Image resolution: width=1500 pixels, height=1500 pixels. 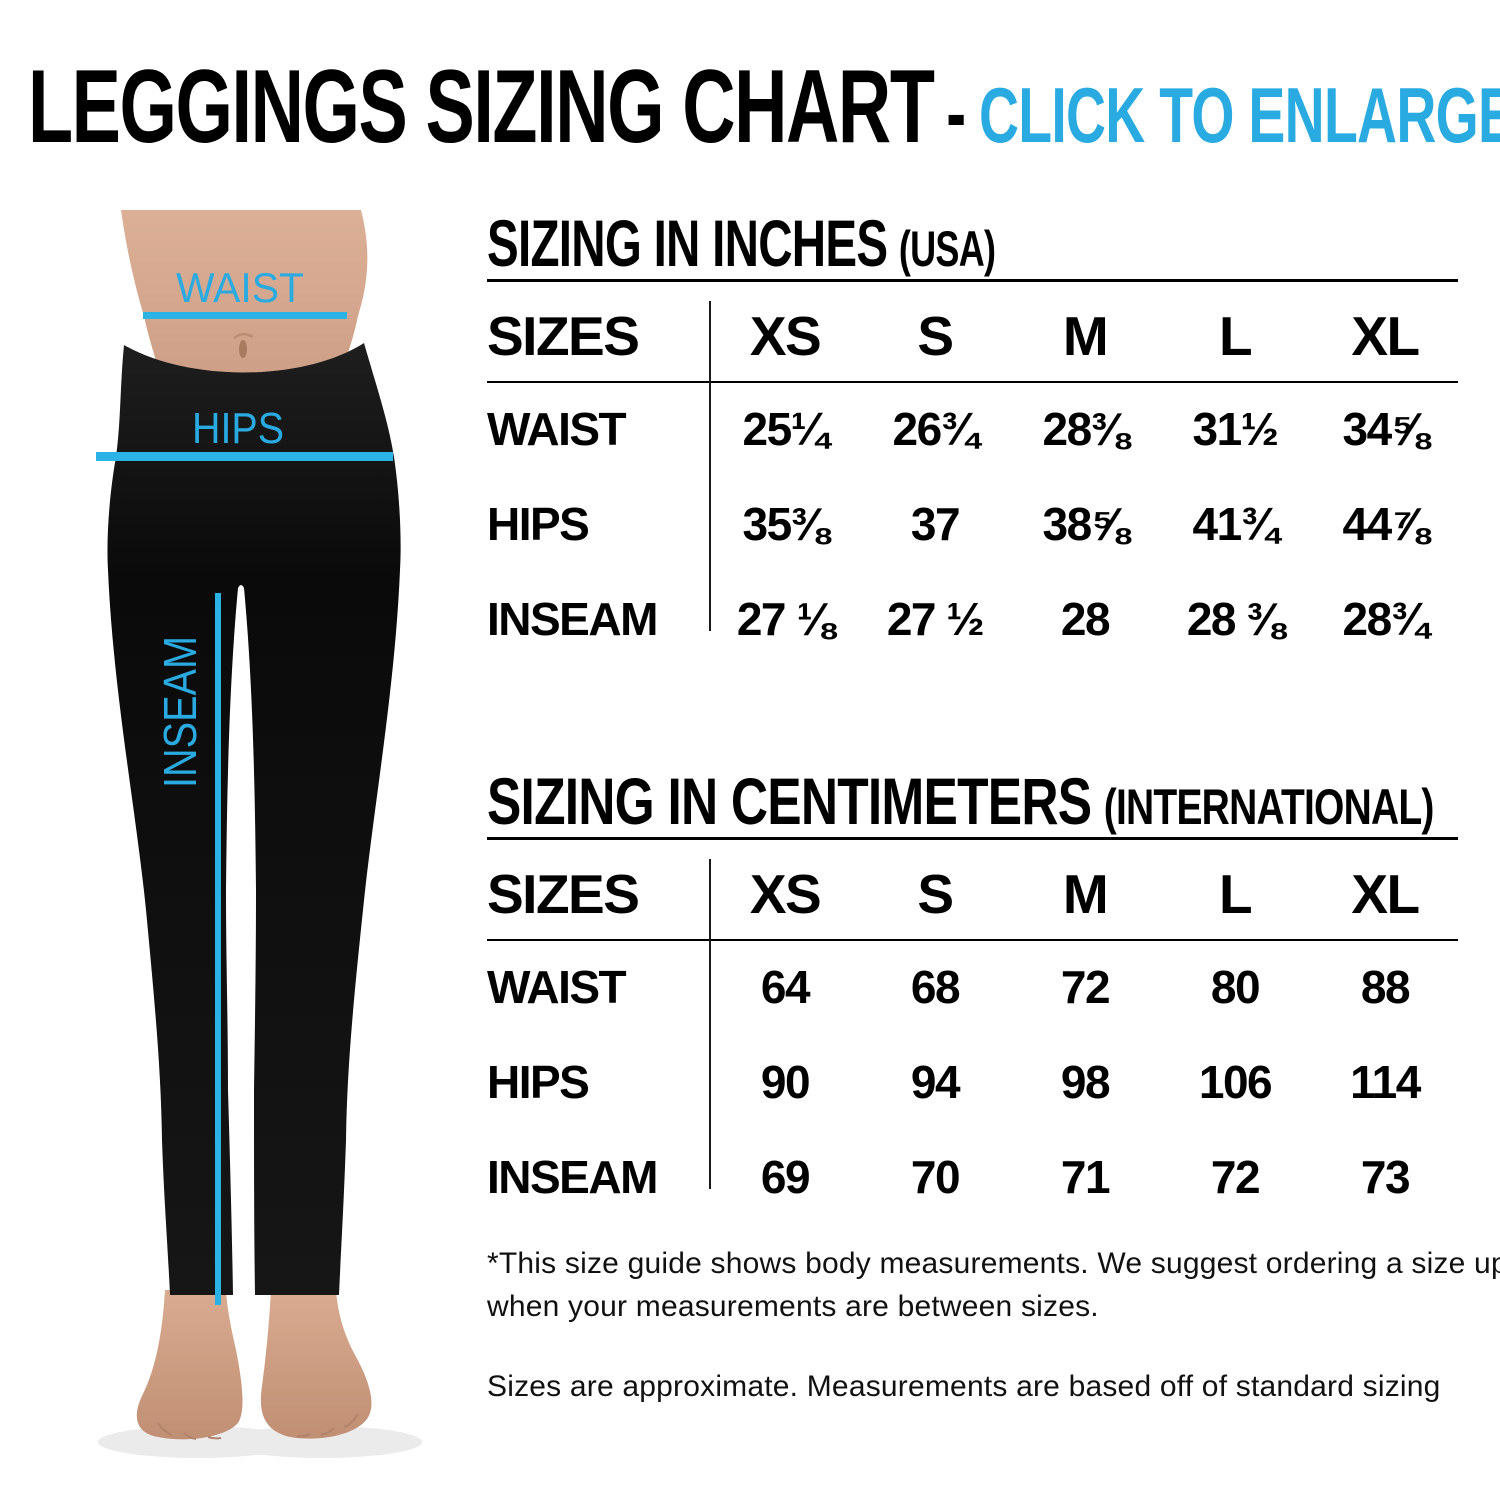 What do you see at coordinates (935, 986) in the screenshot?
I see `cm-waist-s: 68` at bounding box center [935, 986].